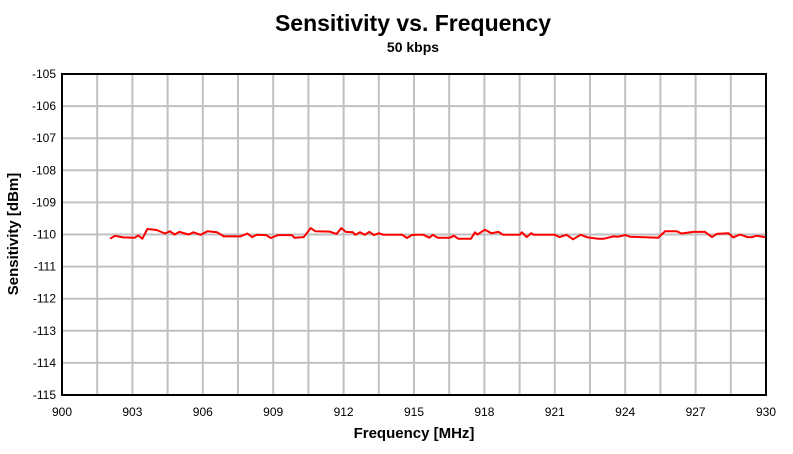  Describe the element at coordinates (555, 412) in the screenshot. I see `x-tick-label: 921` at that location.